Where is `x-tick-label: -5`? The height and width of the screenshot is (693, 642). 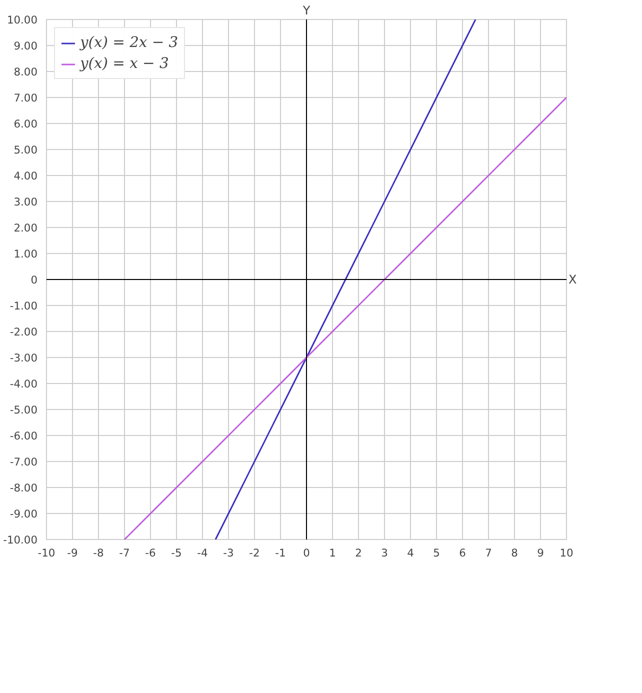
x-tick-label: -5 is located at coordinates (176, 553).